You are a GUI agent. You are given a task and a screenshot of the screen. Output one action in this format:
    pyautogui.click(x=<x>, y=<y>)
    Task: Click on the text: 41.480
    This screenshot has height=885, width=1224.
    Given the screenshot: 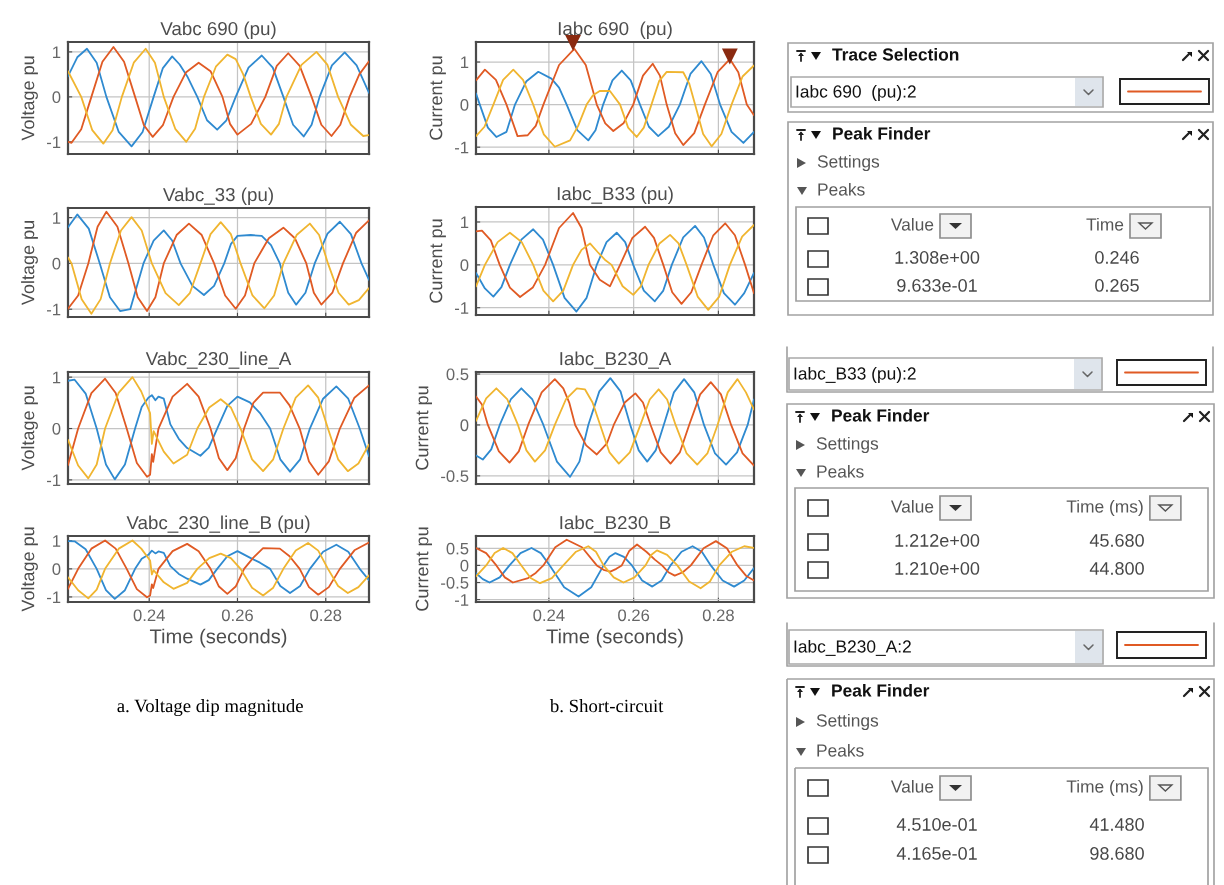 What is the action you would take?
    pyautogui.click(x=1116, y=824)
    